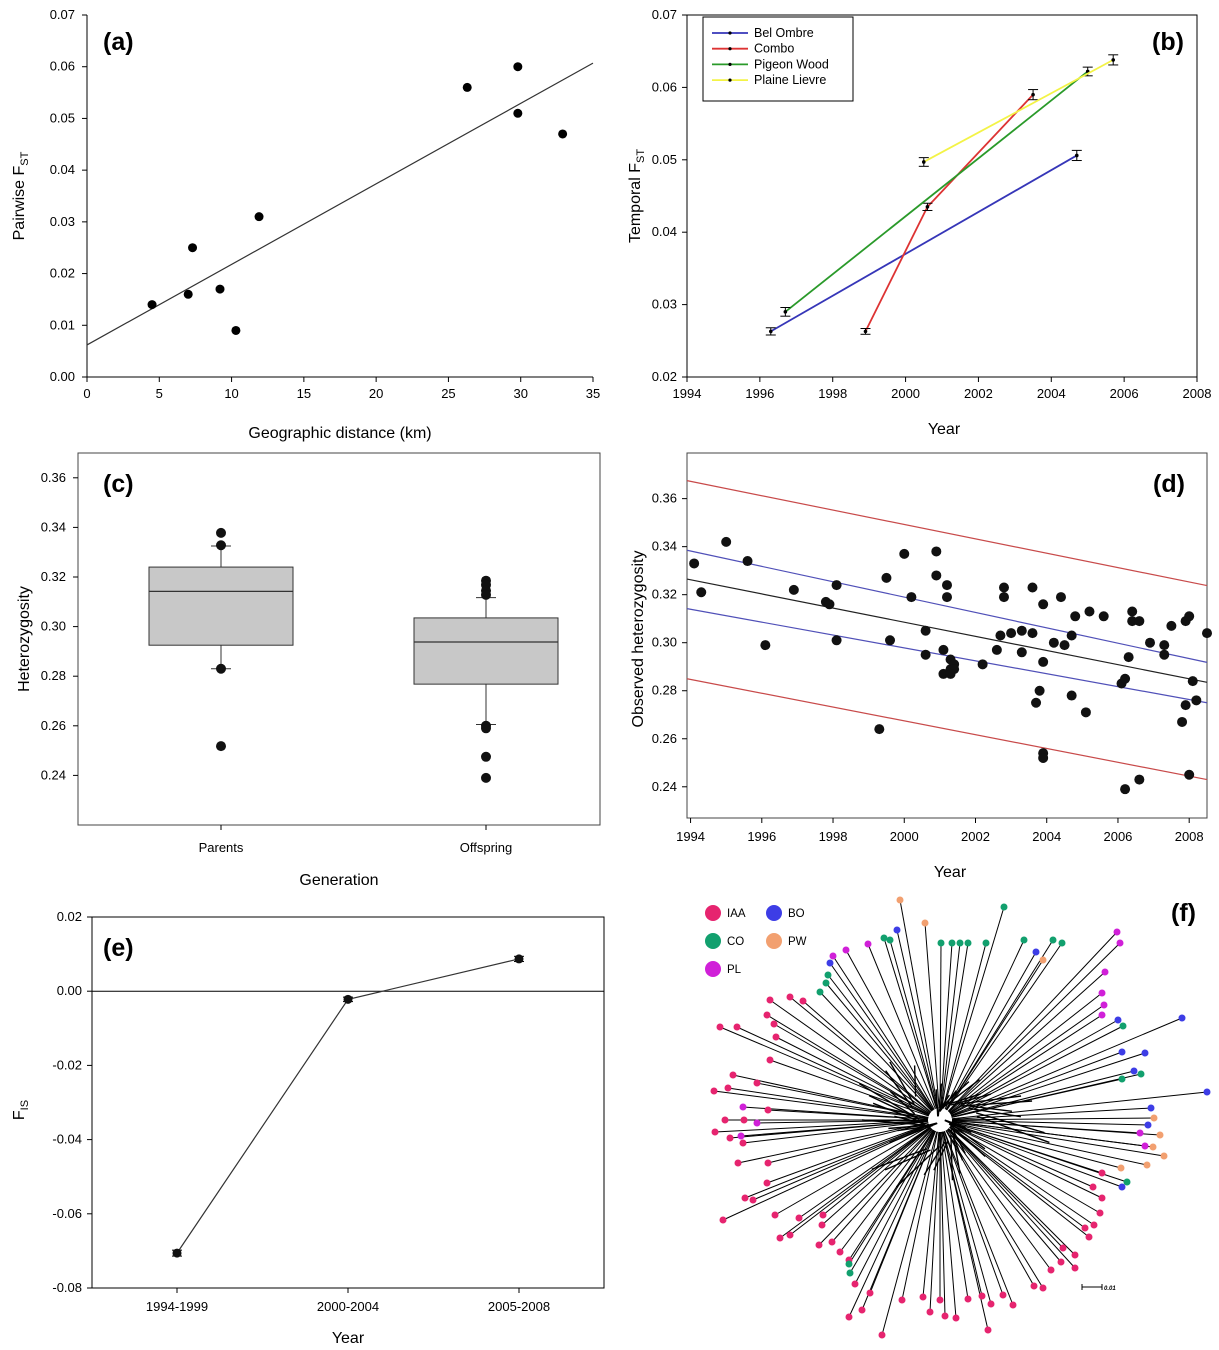 The height and width of the screenshot is (1350, 1219). I want to click on x-axis-title: Geographic distance (km), so click(339, 433).